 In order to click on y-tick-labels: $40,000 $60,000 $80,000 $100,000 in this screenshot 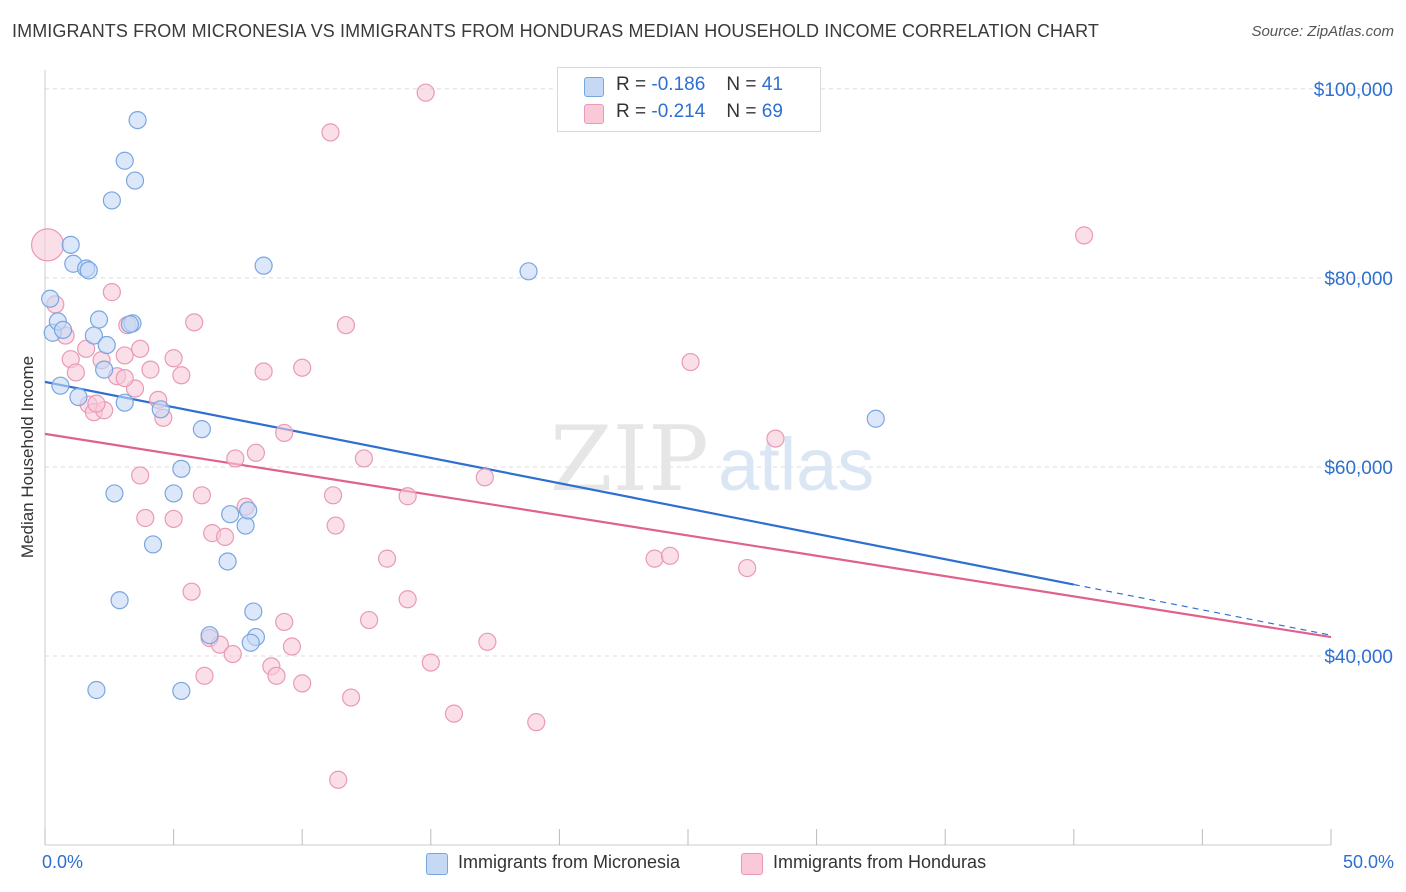, I will do `click(1353, 374)`.